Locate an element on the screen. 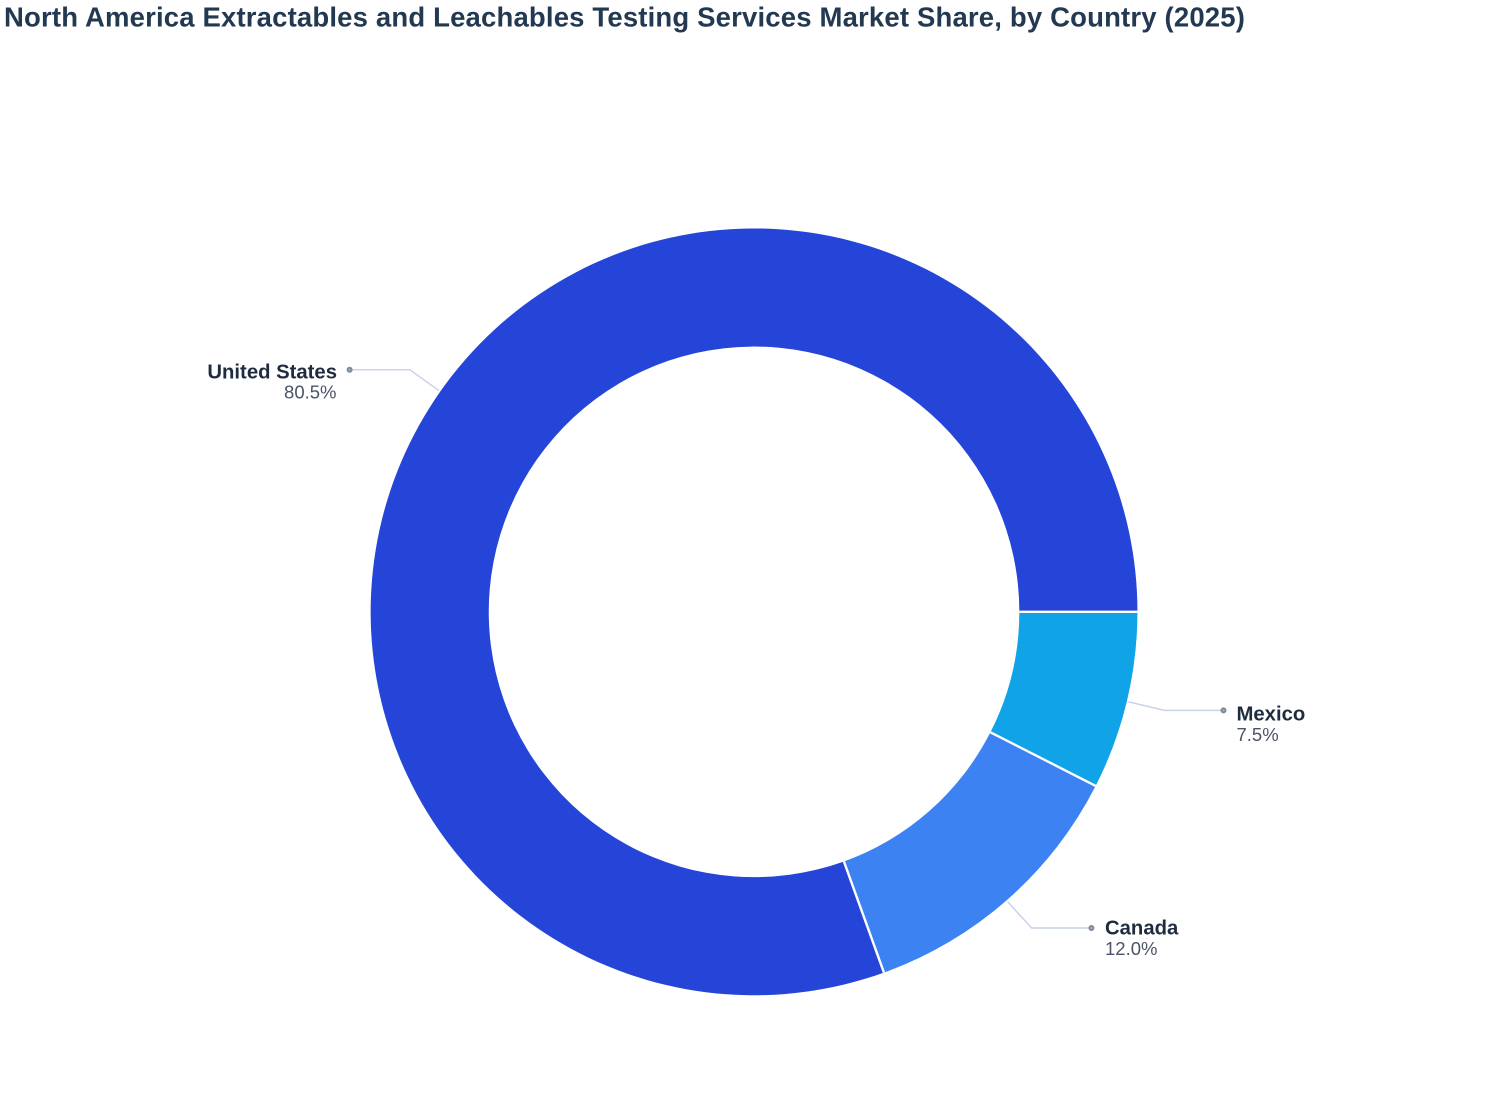 The image size is (1508, 1120). svg-text: 7.5% is located at coordinates (1258, 734).